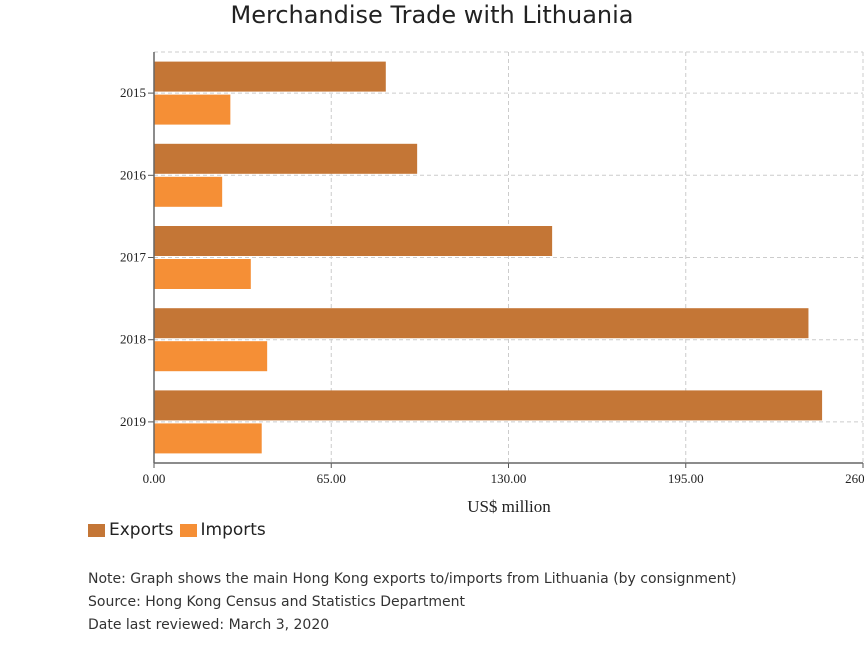 The width and height of the screenshot is (864, 658). I want to click on legend-item-exports: Exports, so click(131, 530).